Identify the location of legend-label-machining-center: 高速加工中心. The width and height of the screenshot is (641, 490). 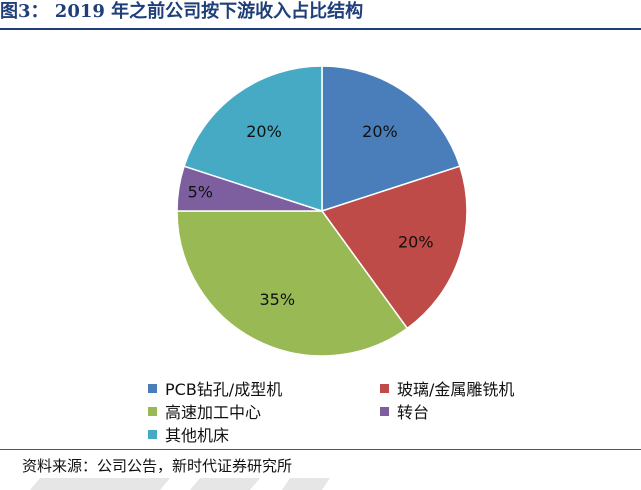
(213, 412).